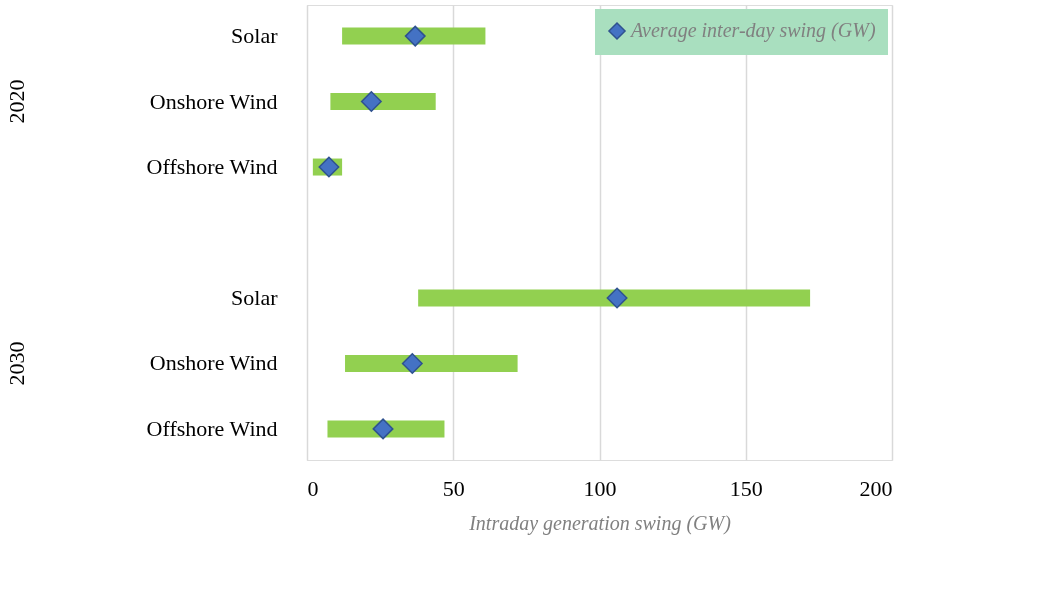 The image size is (1048, 610). Describe the element at coordinates (600, 523) in the screenshot. I see `x-axis-title: Intraday generation swing (GW)` at that location.